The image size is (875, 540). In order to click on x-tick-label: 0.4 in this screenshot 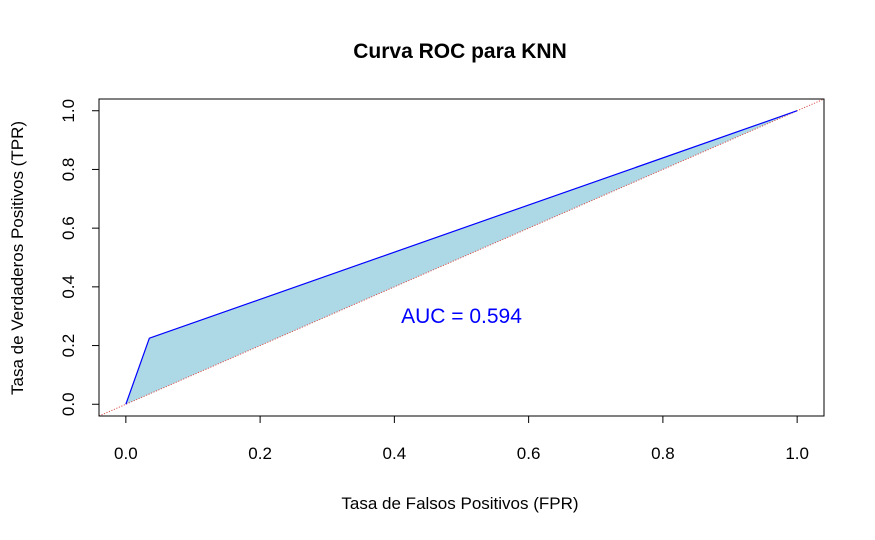, I will do `click(395, 453)`.